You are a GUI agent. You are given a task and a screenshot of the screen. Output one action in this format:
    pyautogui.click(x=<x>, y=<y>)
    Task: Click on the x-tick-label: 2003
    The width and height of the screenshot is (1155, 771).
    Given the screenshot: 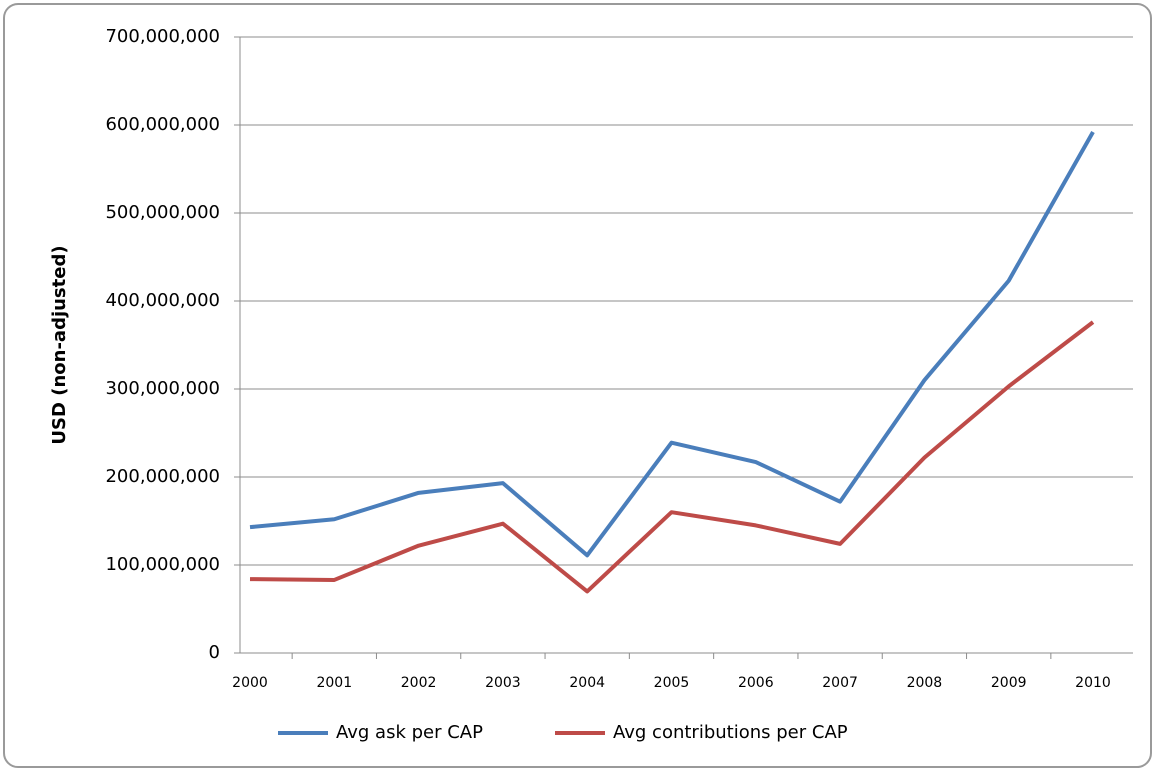 What is the action you would take?
    pyautogui.click(x=503, y=683)
    